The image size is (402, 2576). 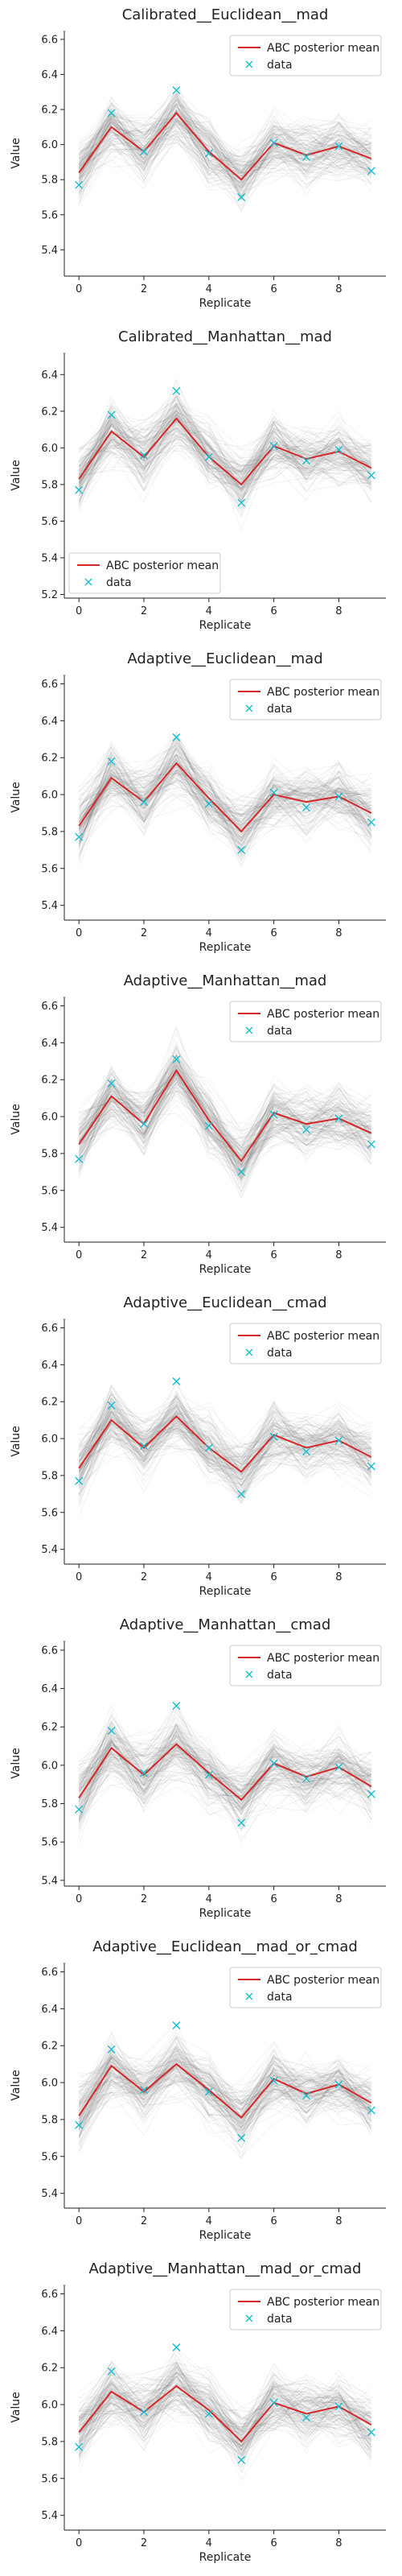 I want to click on legend: ABC posterior mean data, so click(x=305, y=55).